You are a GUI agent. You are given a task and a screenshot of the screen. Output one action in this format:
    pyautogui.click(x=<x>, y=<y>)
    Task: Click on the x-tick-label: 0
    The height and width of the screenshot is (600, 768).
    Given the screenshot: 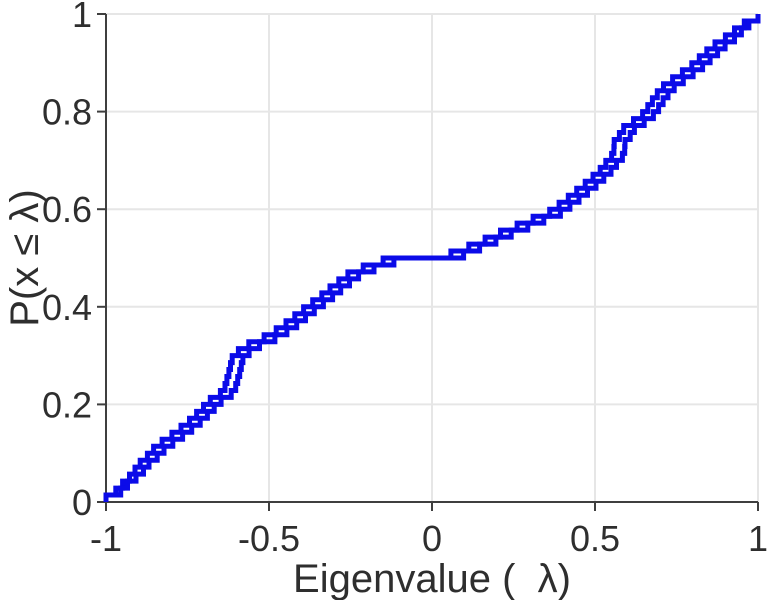 What is the action you would take?
    pyautogui.click(x=432, y=538)
    